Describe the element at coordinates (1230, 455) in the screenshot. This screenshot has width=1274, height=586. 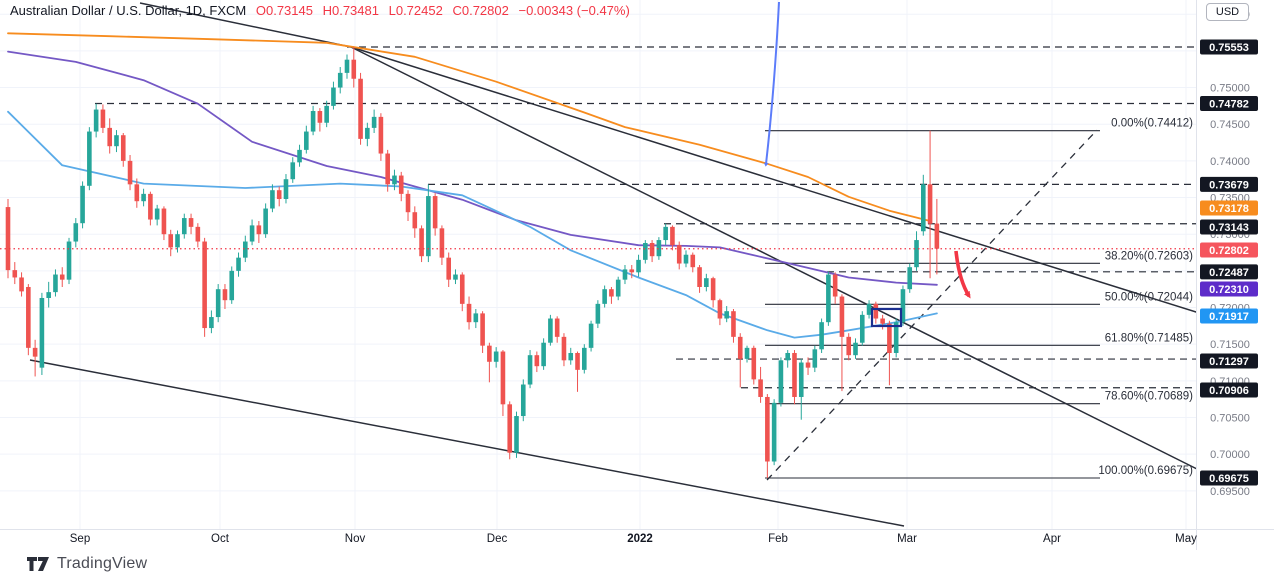
I see `price-tick-label: 0.70000` at that location.